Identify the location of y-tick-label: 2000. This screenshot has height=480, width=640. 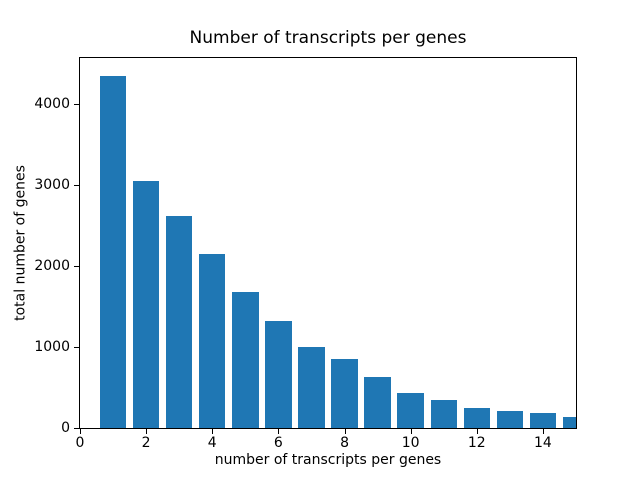
(52, 266).